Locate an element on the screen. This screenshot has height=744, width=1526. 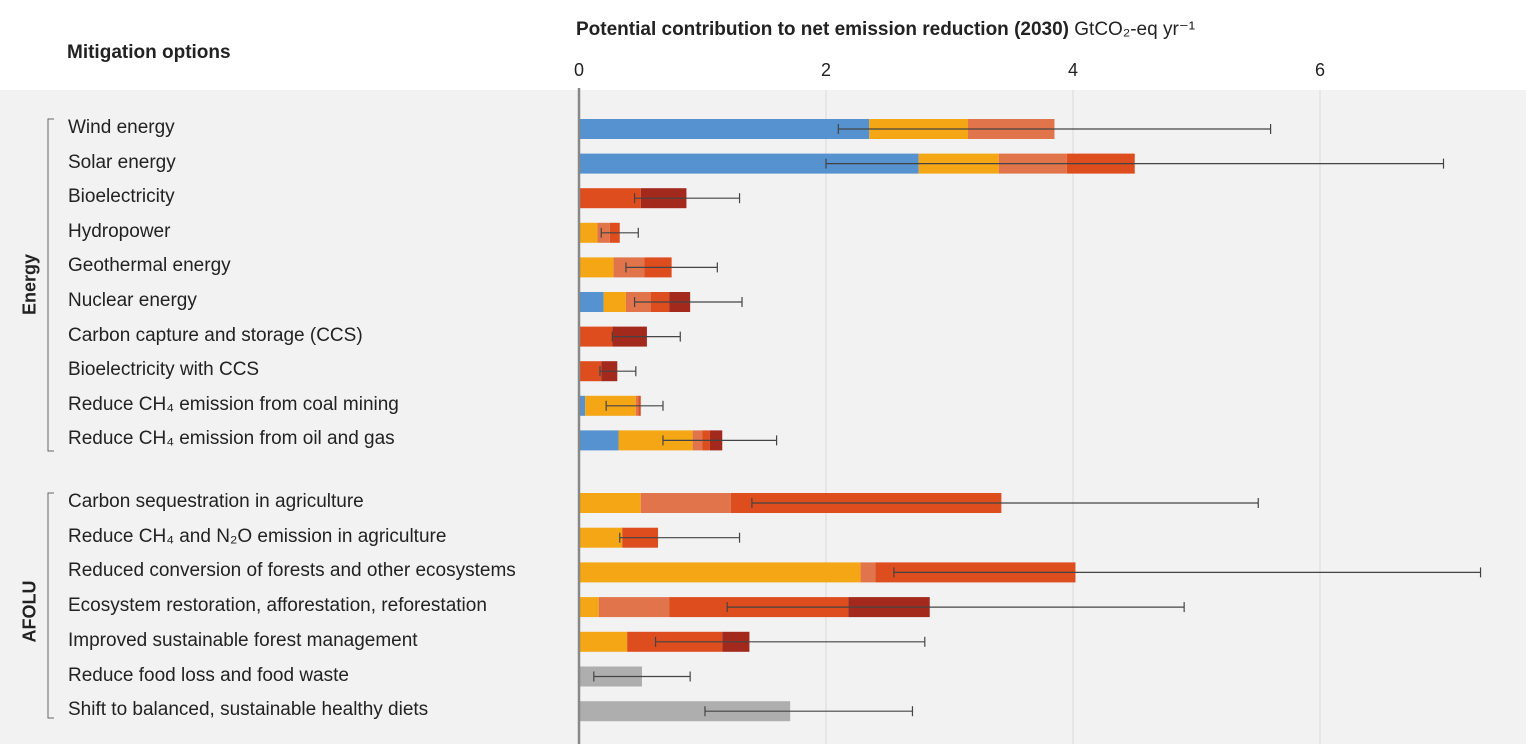
bar-segment-0-0-blue is located at coordinates (724, 129).